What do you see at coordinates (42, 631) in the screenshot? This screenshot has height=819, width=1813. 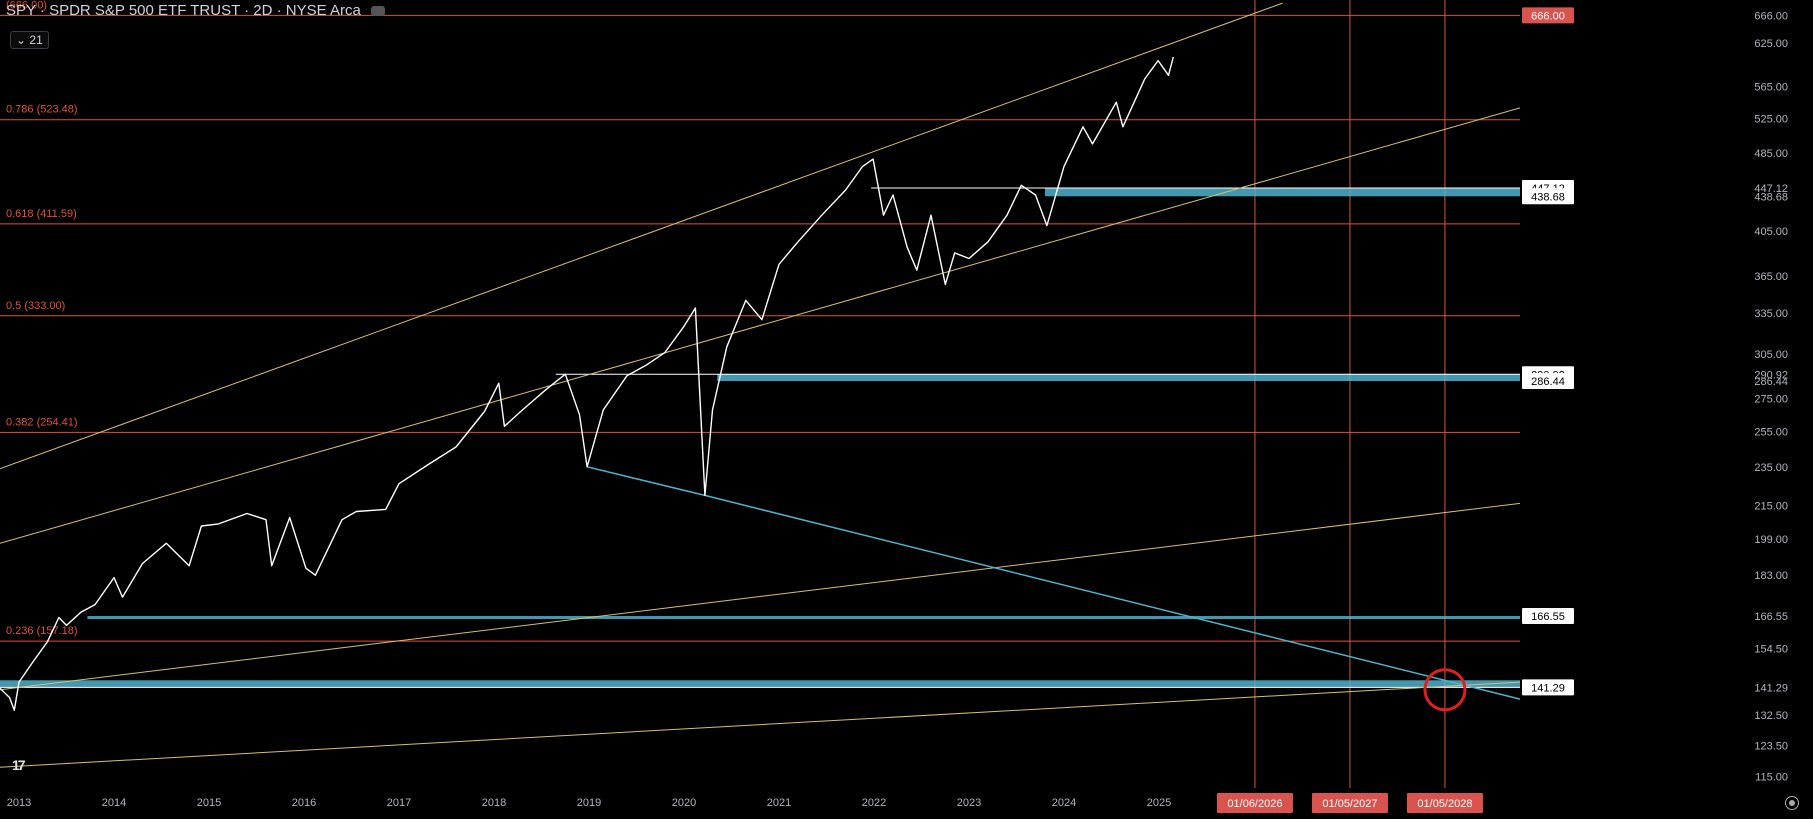 I see `fib-level-label: 0.236 (157.18)` at bounding box center [42, 631].